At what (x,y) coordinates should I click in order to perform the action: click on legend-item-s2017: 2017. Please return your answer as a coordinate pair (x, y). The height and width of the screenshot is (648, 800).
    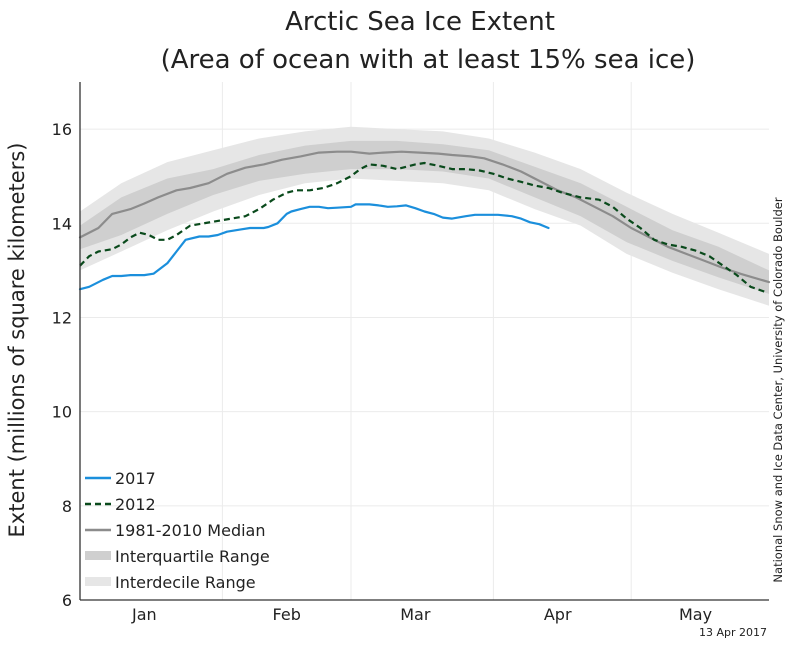
    Looking at the image, I should click on (120, 478).